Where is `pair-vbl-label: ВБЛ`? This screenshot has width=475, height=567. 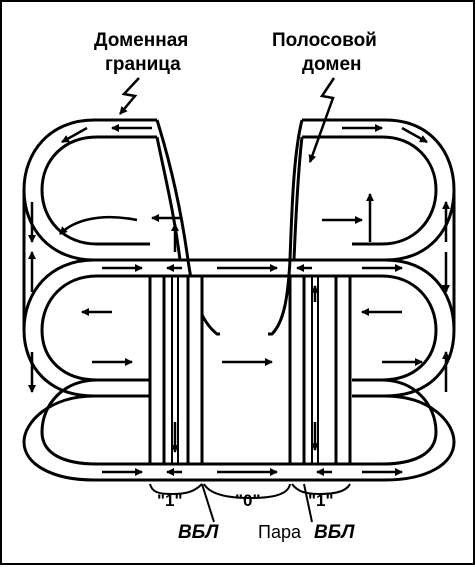 pair-vbl-label: ВБЛ is located at coordinates (334, 532).